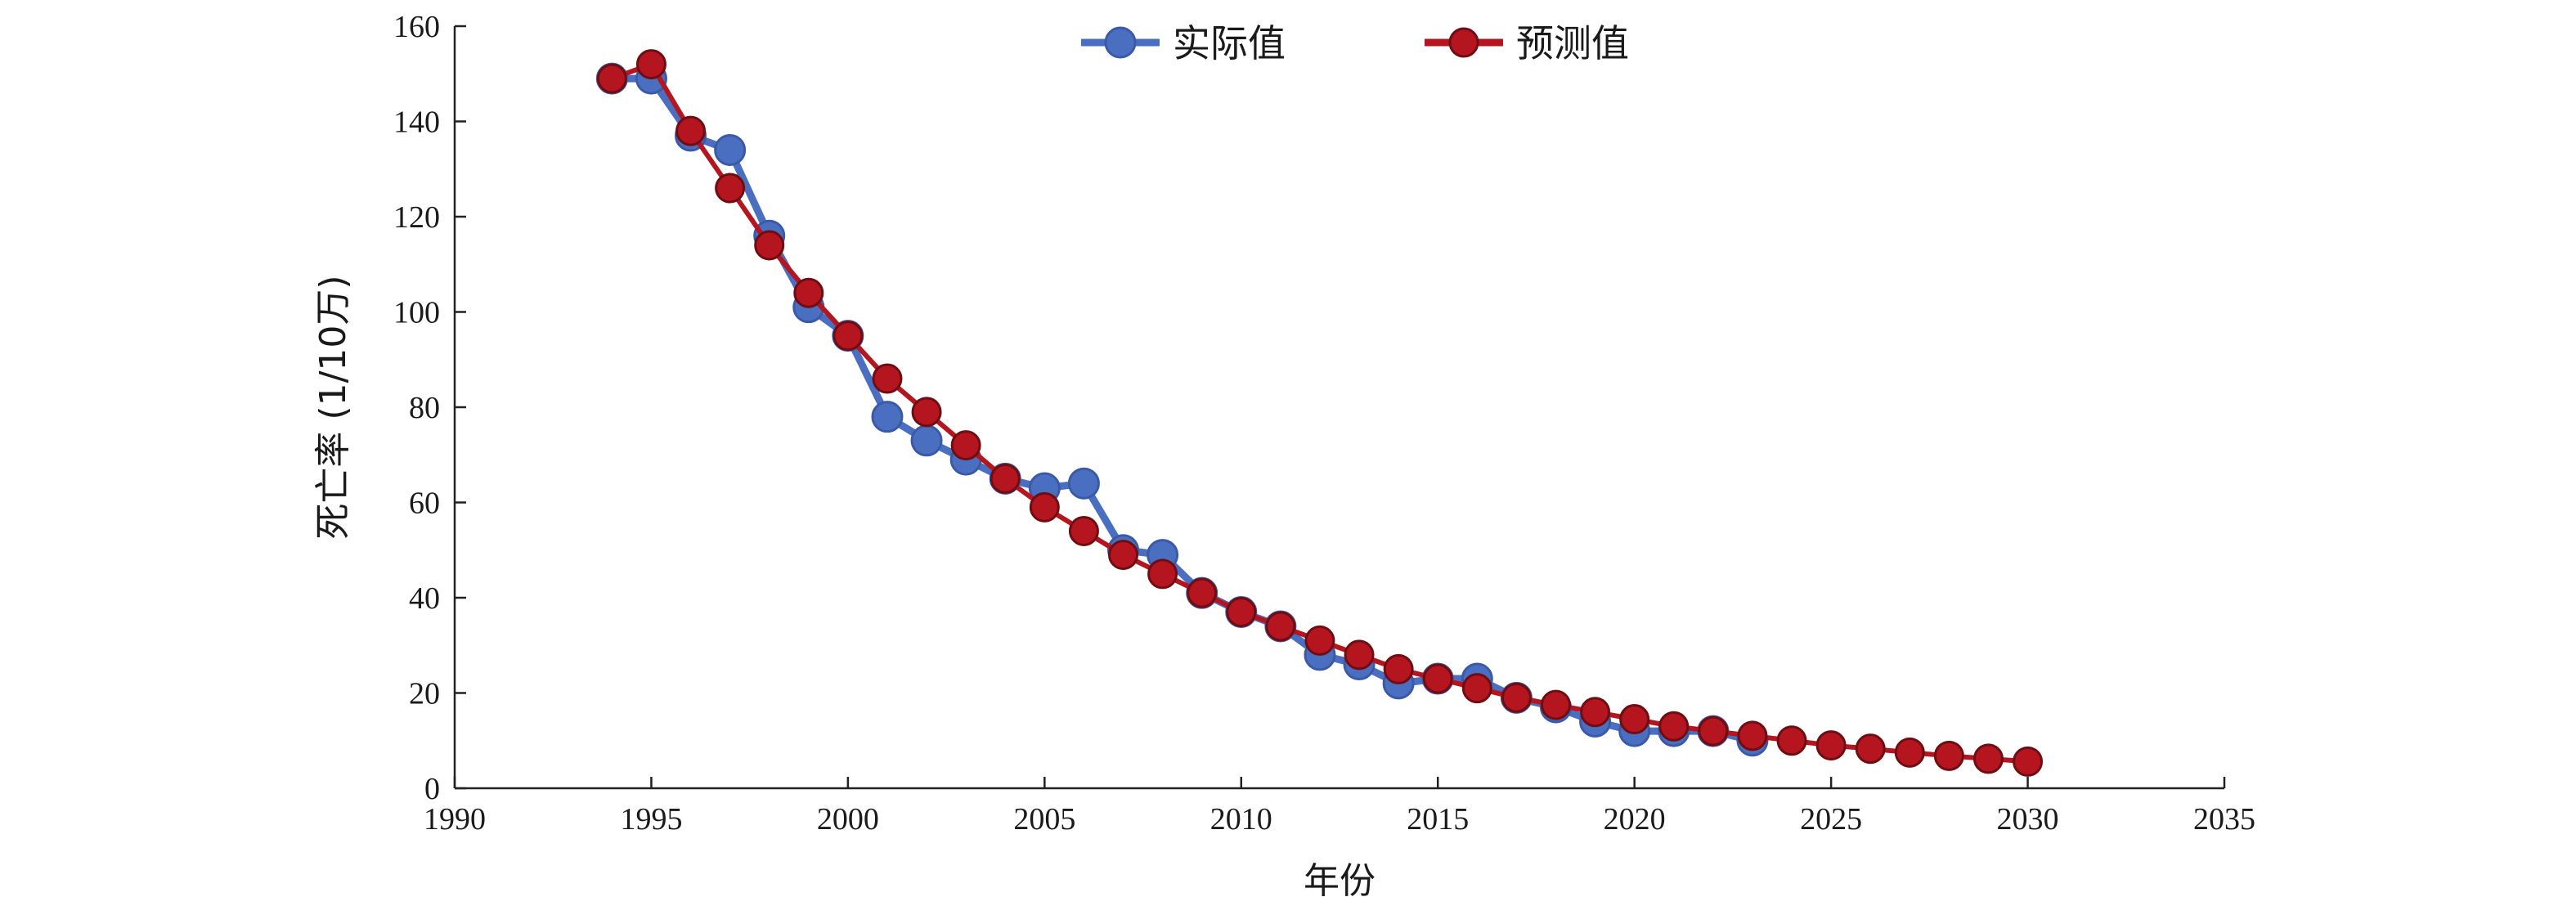 The image size is (2576, 906). I want to click on x-tick-label: 2025, so click(1831, 819).